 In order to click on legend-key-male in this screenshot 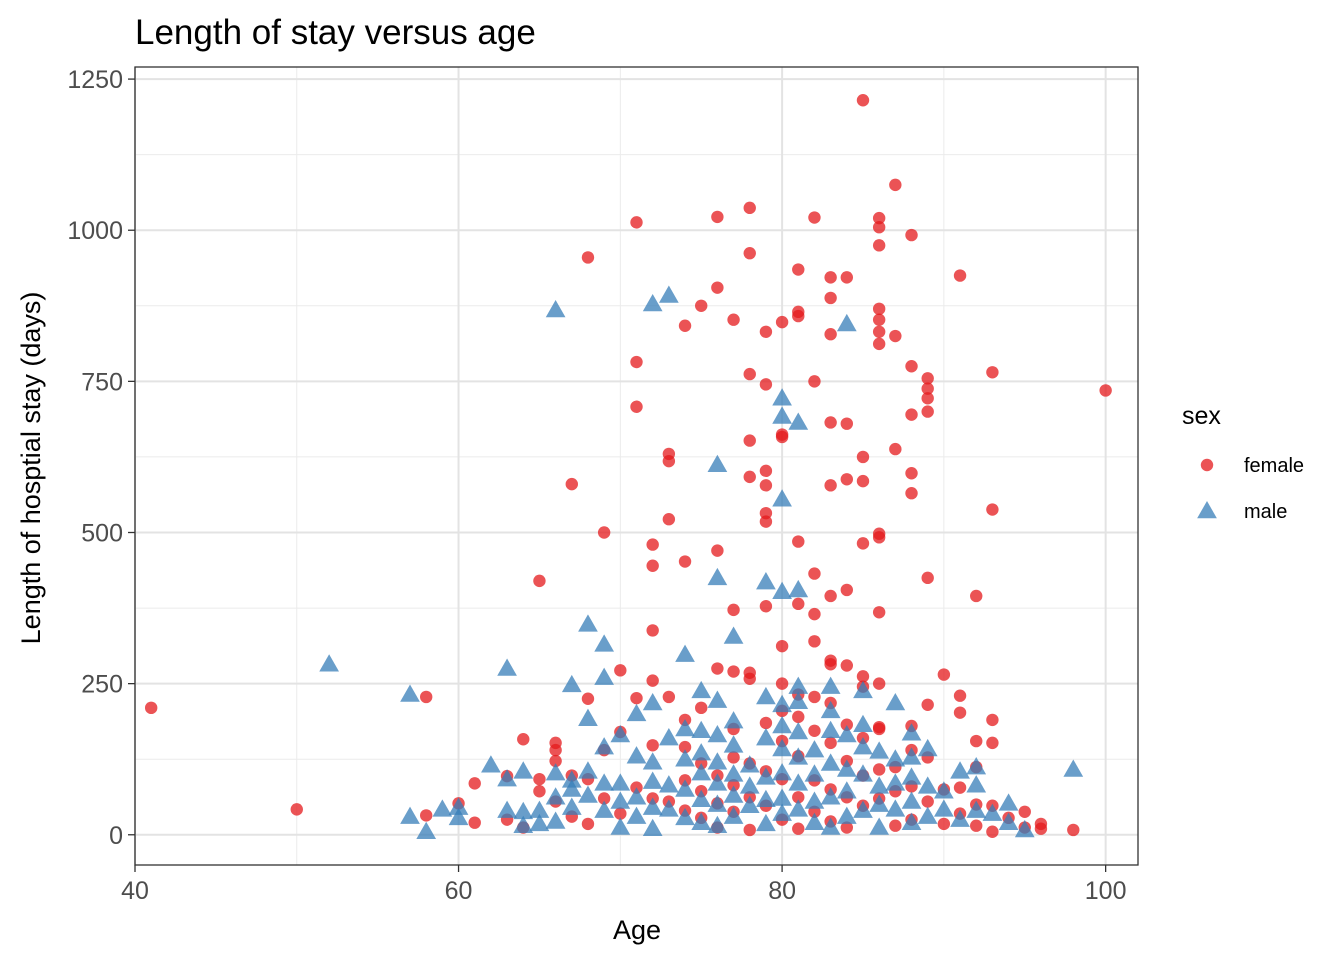, I will do `click(1207, 509)`.